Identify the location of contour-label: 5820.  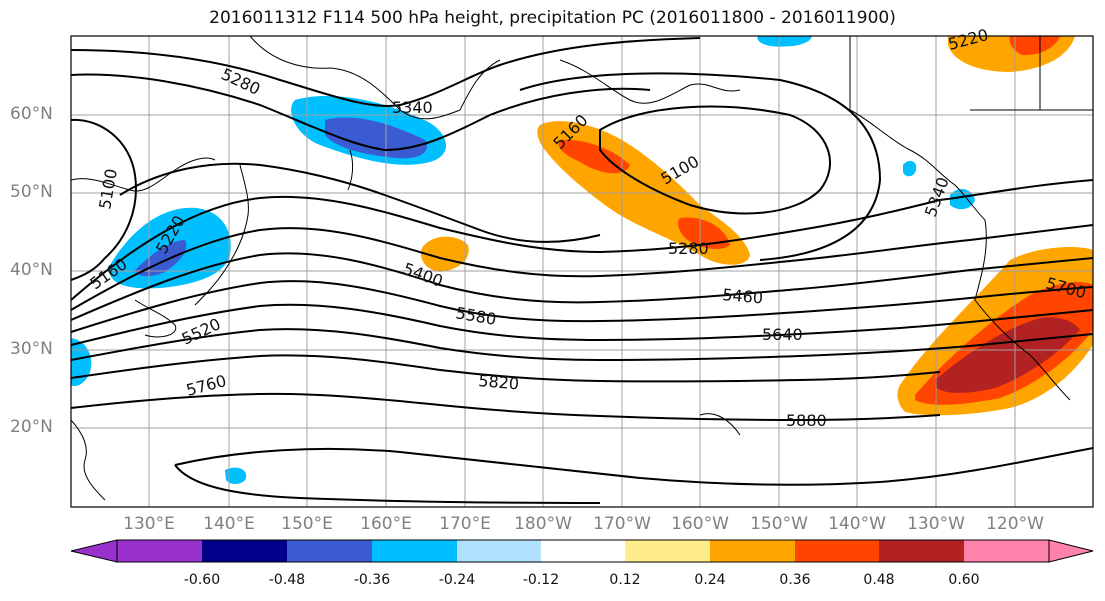
(499, 382).